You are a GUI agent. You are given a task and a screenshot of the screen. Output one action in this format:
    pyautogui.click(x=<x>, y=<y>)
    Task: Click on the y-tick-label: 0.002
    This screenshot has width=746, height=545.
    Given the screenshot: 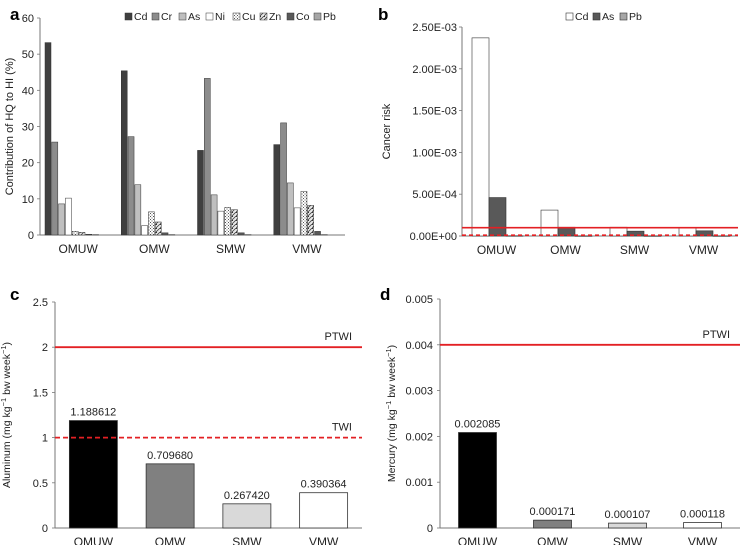 What is the action you would take?
    pyautogui.click(x=419, y=437)
    